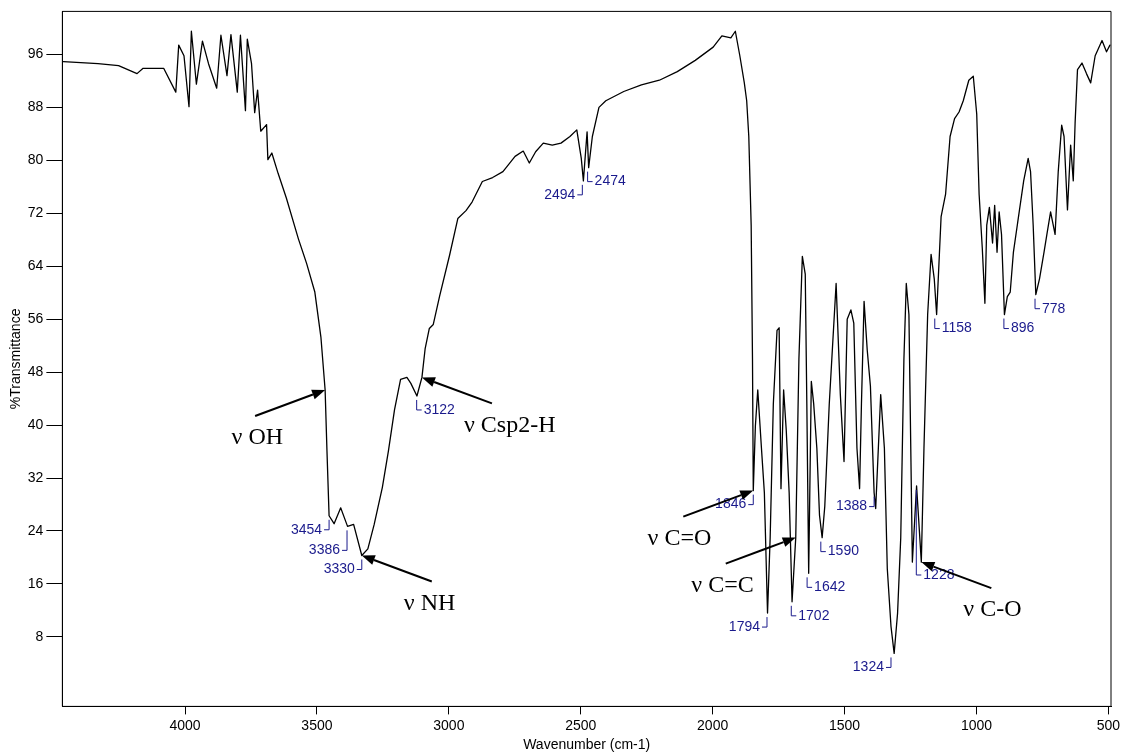 This screenshot has height=756, width=1133. What do you see at coordinates (35, 212) in the screenshot?
I see `y-tick-label: 72` at bounding box center [35, 212].